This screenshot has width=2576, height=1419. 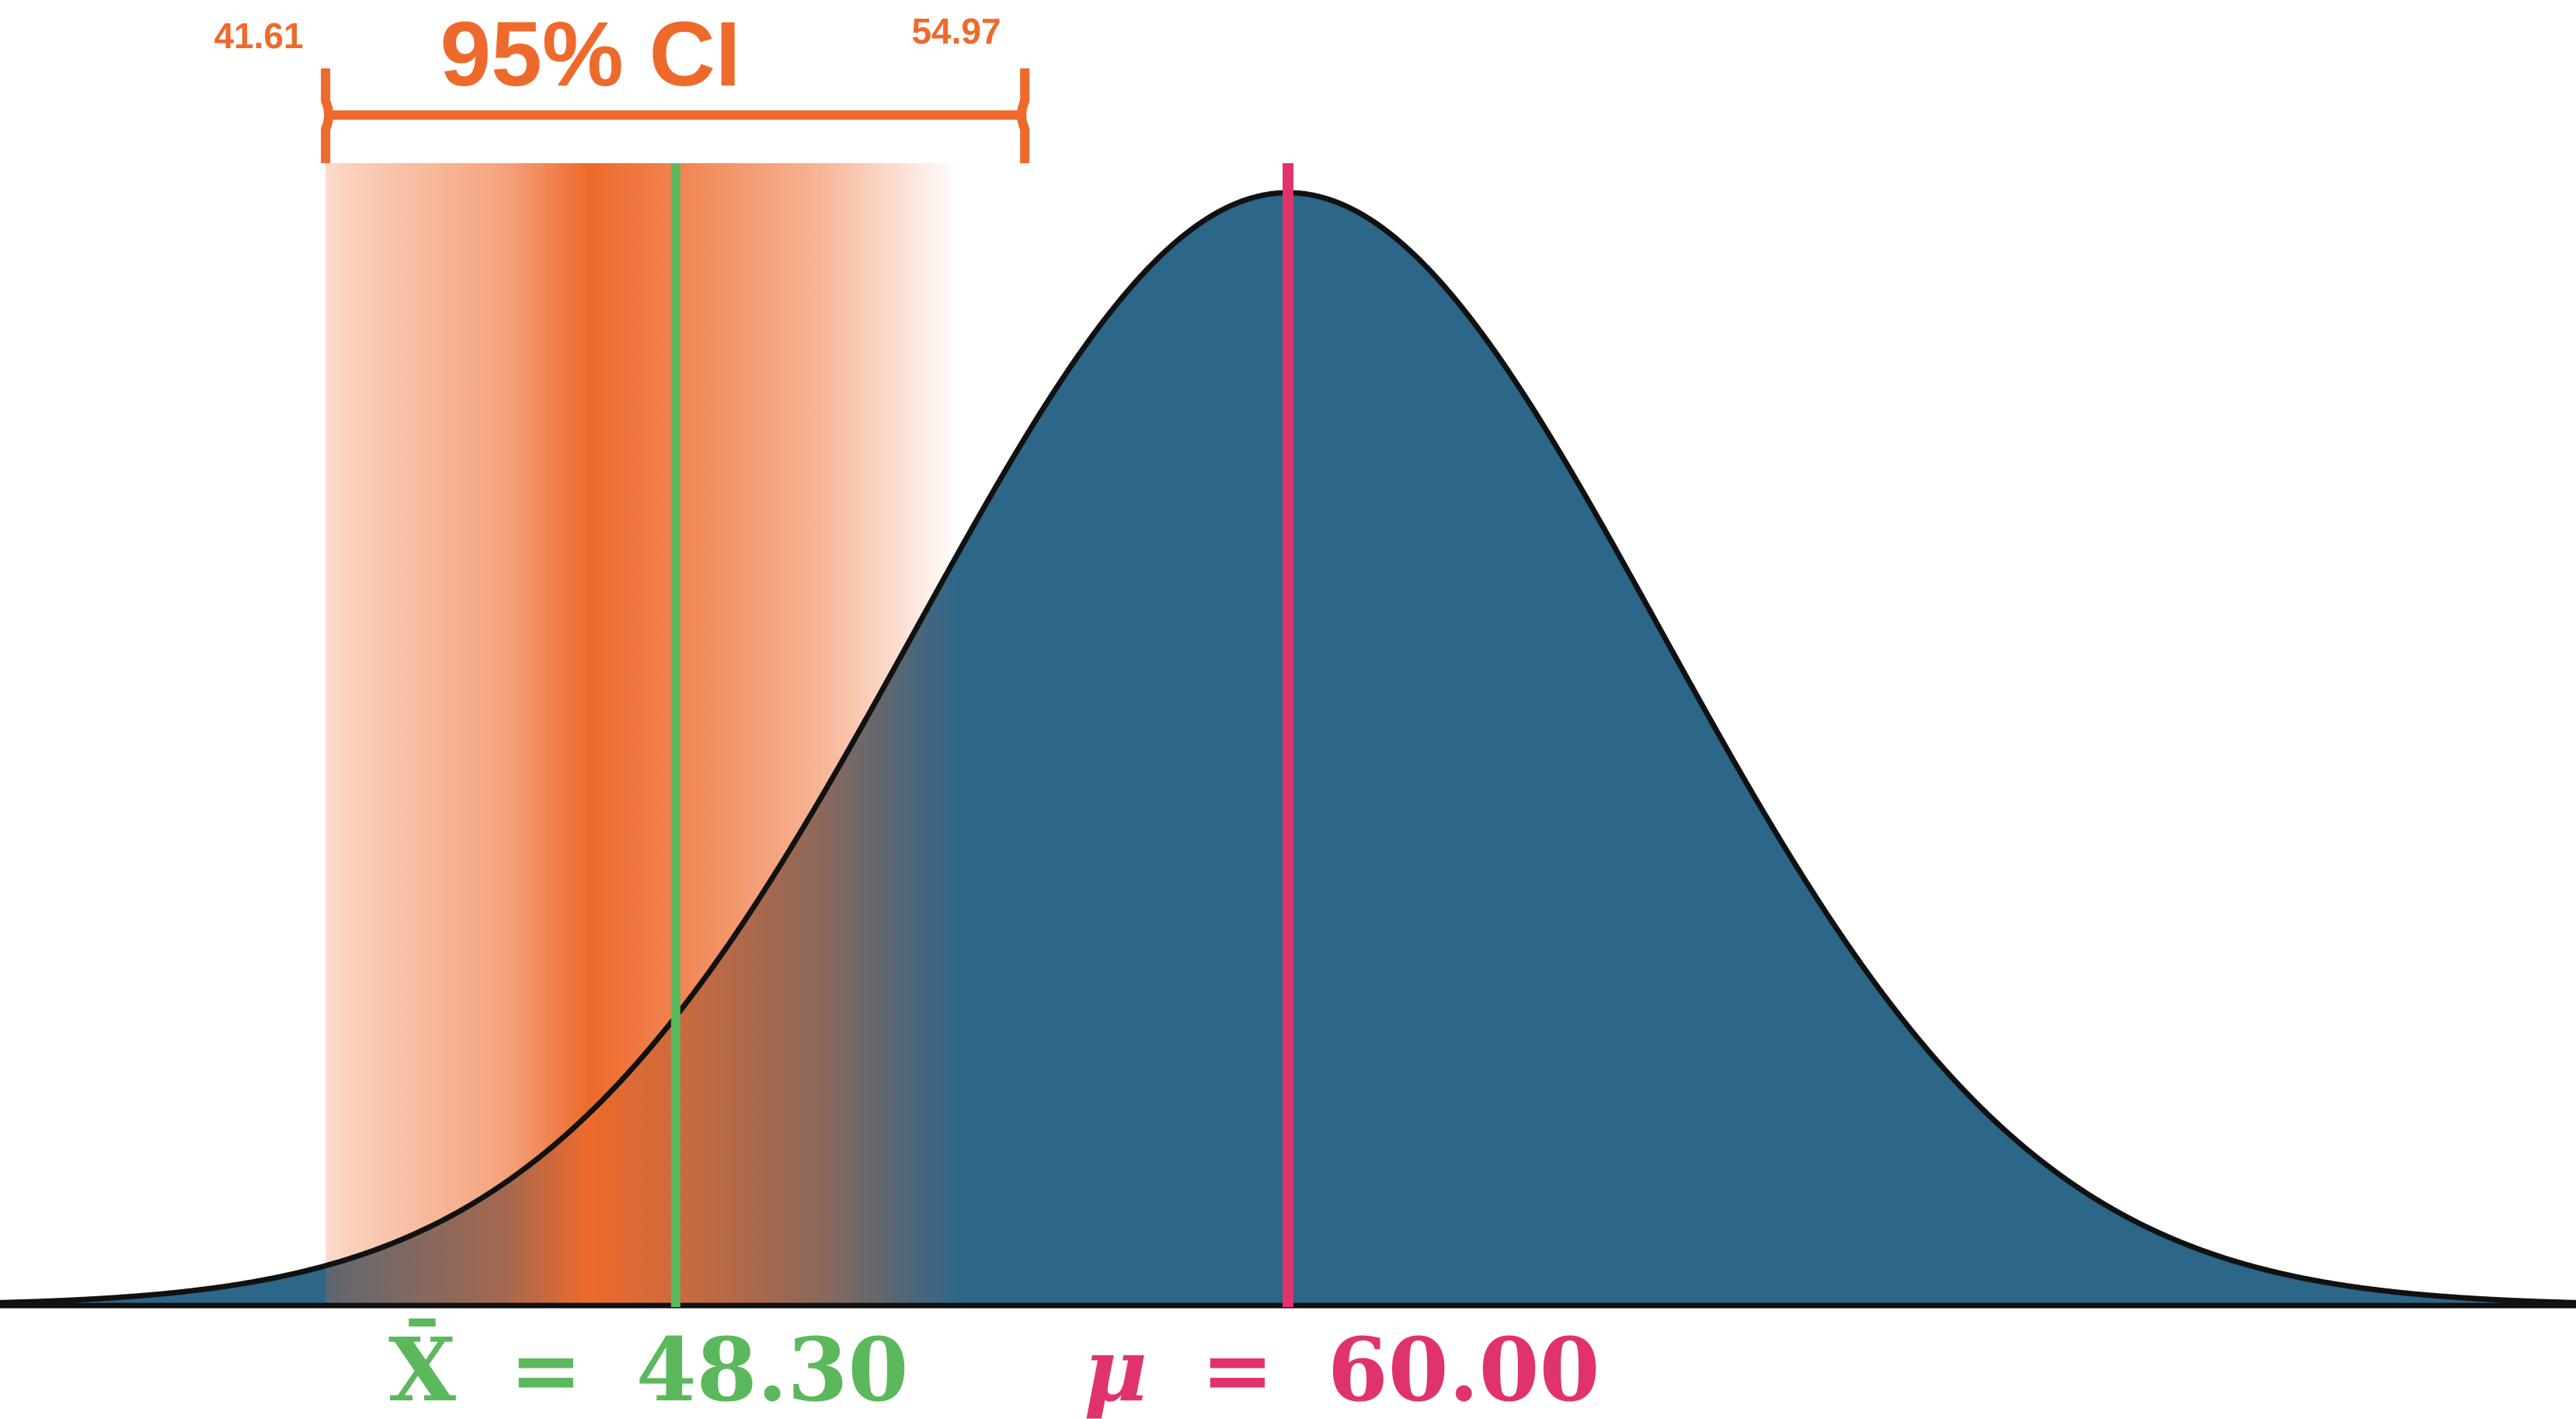 What do you see at coordinates (1023, 115) in the screenshot?
I see `ci-cap-right` at bounding box center [1023, 115].